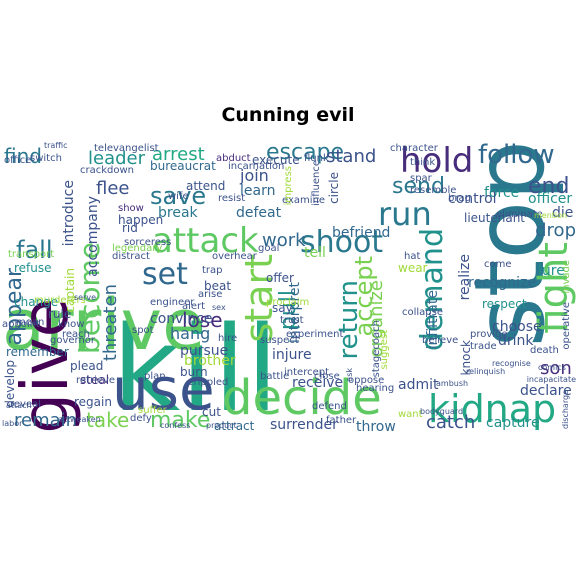 Image resolution: width=576 pixels, height=576 pixels. Describe the element at coordinates (517, 327) in the screenshot. I see `cloud-word: choose` at that location.